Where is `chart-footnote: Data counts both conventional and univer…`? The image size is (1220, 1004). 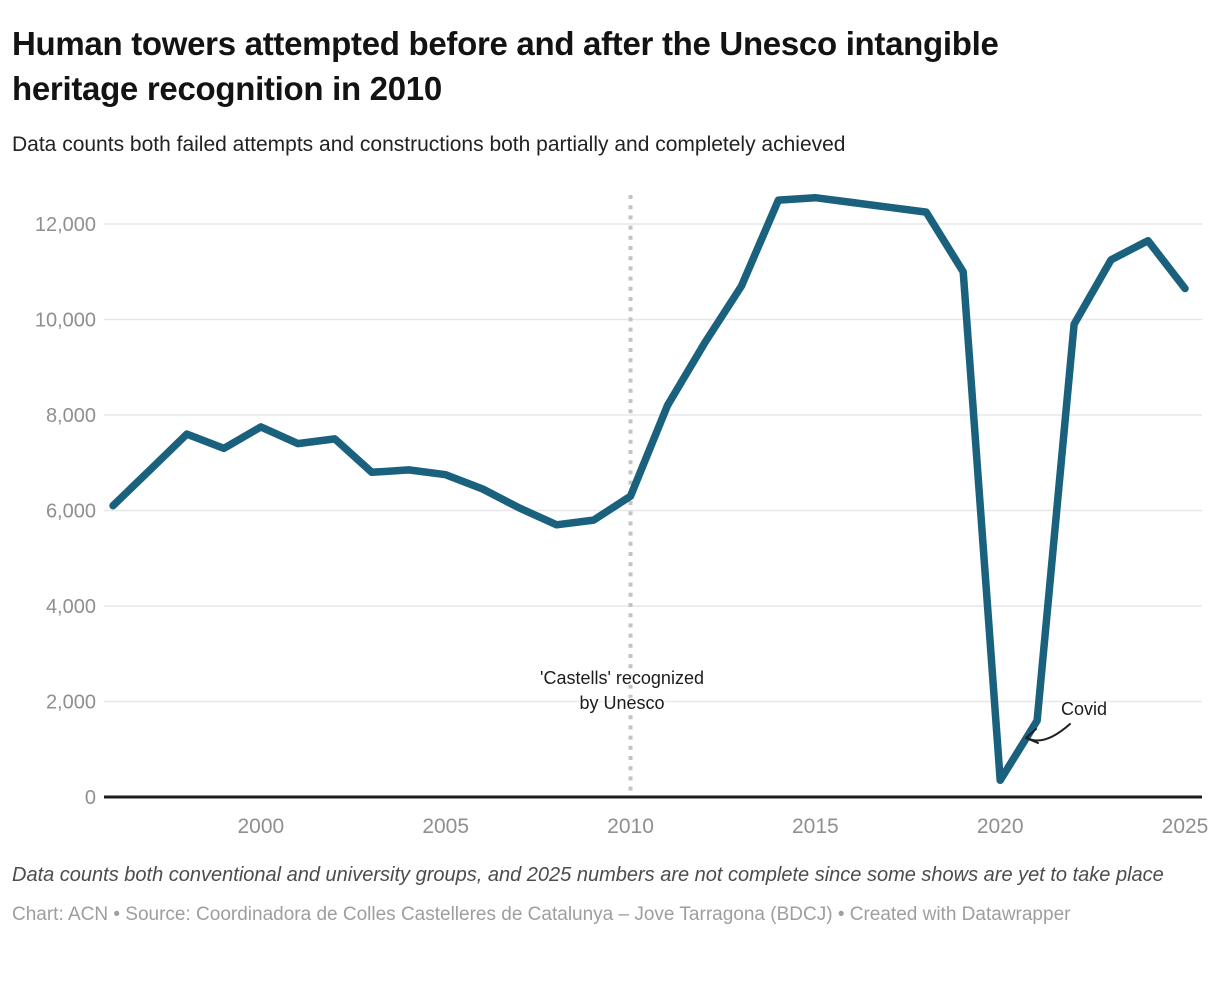
chart-footnote: Data counts both conventional and univer… is located at coordinates (588, 875).